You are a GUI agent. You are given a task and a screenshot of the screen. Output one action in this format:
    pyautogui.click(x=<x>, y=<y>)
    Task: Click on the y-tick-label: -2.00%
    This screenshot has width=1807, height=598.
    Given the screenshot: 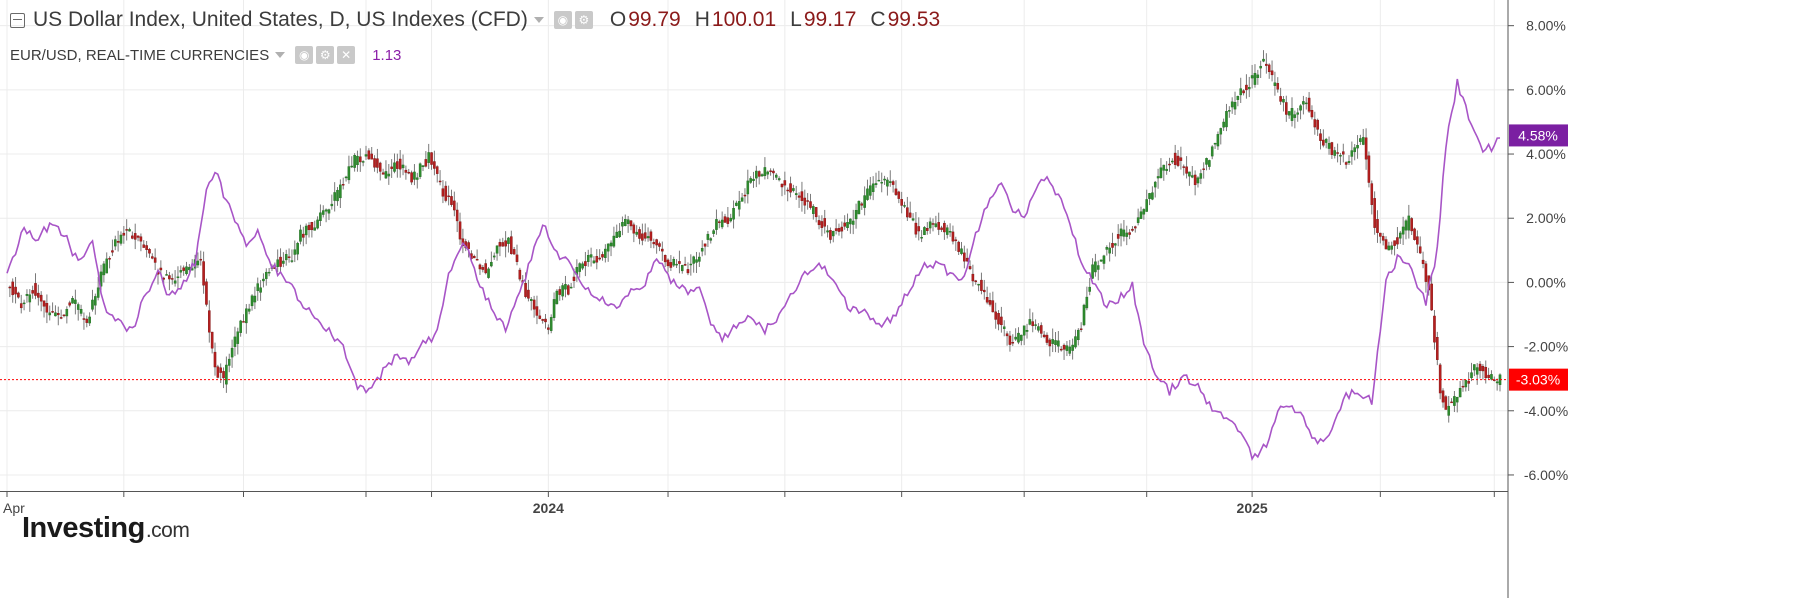 What is the action you would take?
    pyautogui.click(x=1546, y=347)
    